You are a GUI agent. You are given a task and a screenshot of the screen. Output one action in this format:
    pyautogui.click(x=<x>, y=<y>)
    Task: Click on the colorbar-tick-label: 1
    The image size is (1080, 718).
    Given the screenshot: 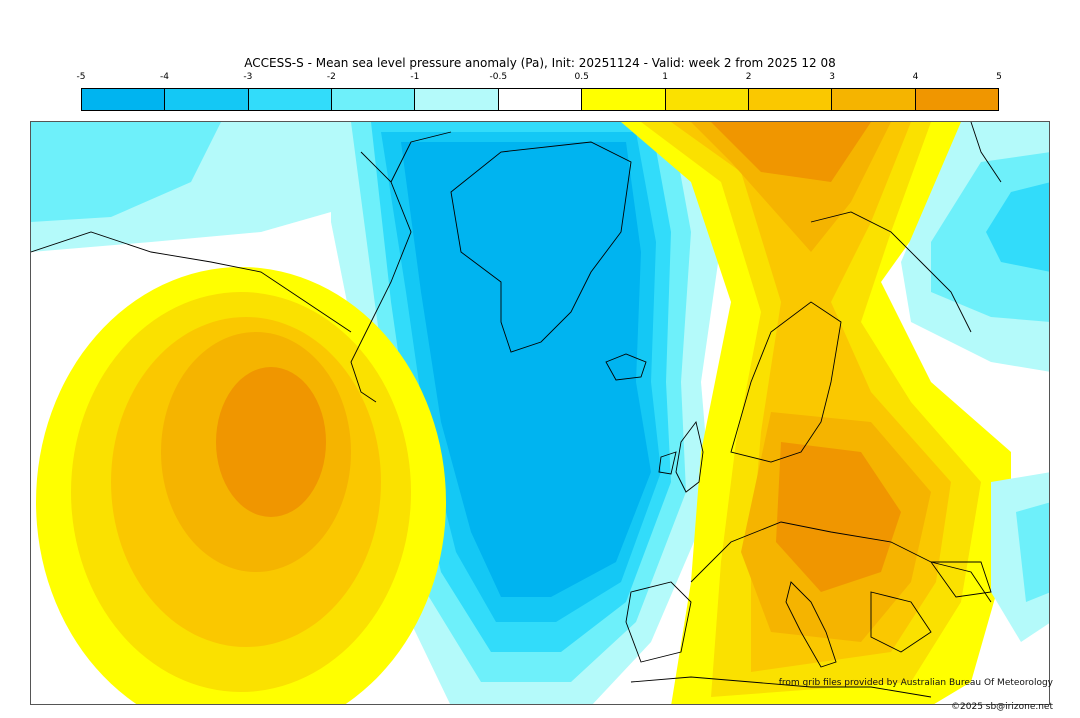 What is the action you would take?
    pyautogui.click(x=665, y=77)
    